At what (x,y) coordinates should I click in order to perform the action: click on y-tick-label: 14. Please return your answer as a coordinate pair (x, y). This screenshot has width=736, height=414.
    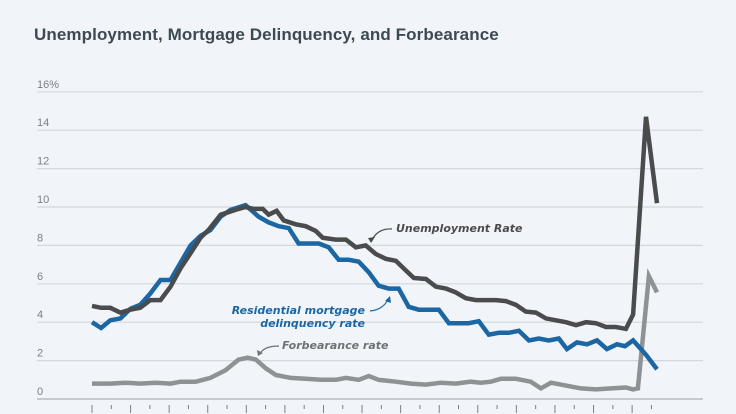
    Looking at the image, I should click on (43, 123).